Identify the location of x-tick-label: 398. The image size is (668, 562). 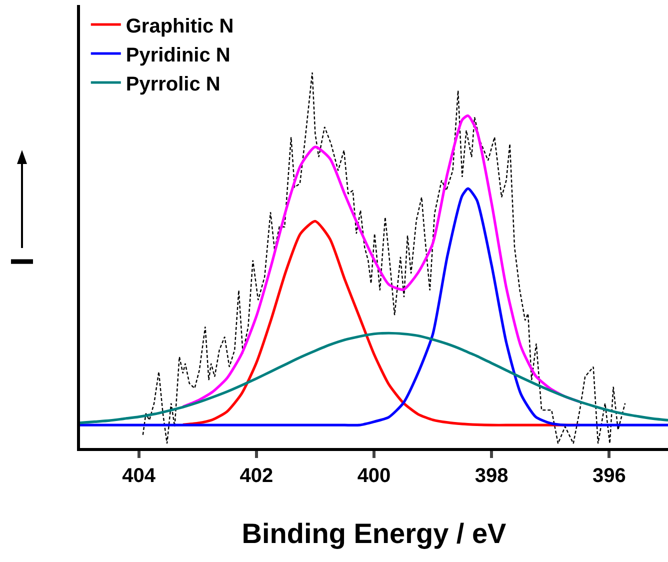
(491, 476).